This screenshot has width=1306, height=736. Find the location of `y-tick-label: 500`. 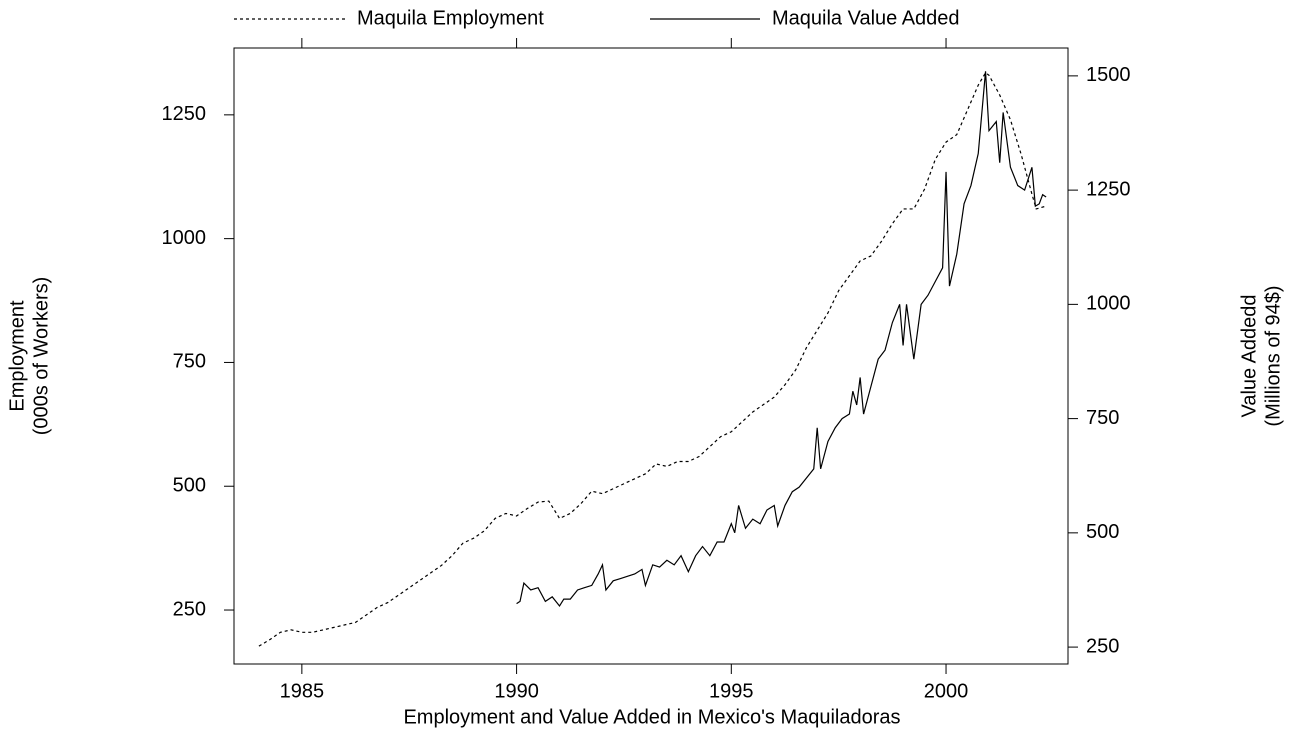

y-tick-label: 500 is located at coordinates (189, 486).